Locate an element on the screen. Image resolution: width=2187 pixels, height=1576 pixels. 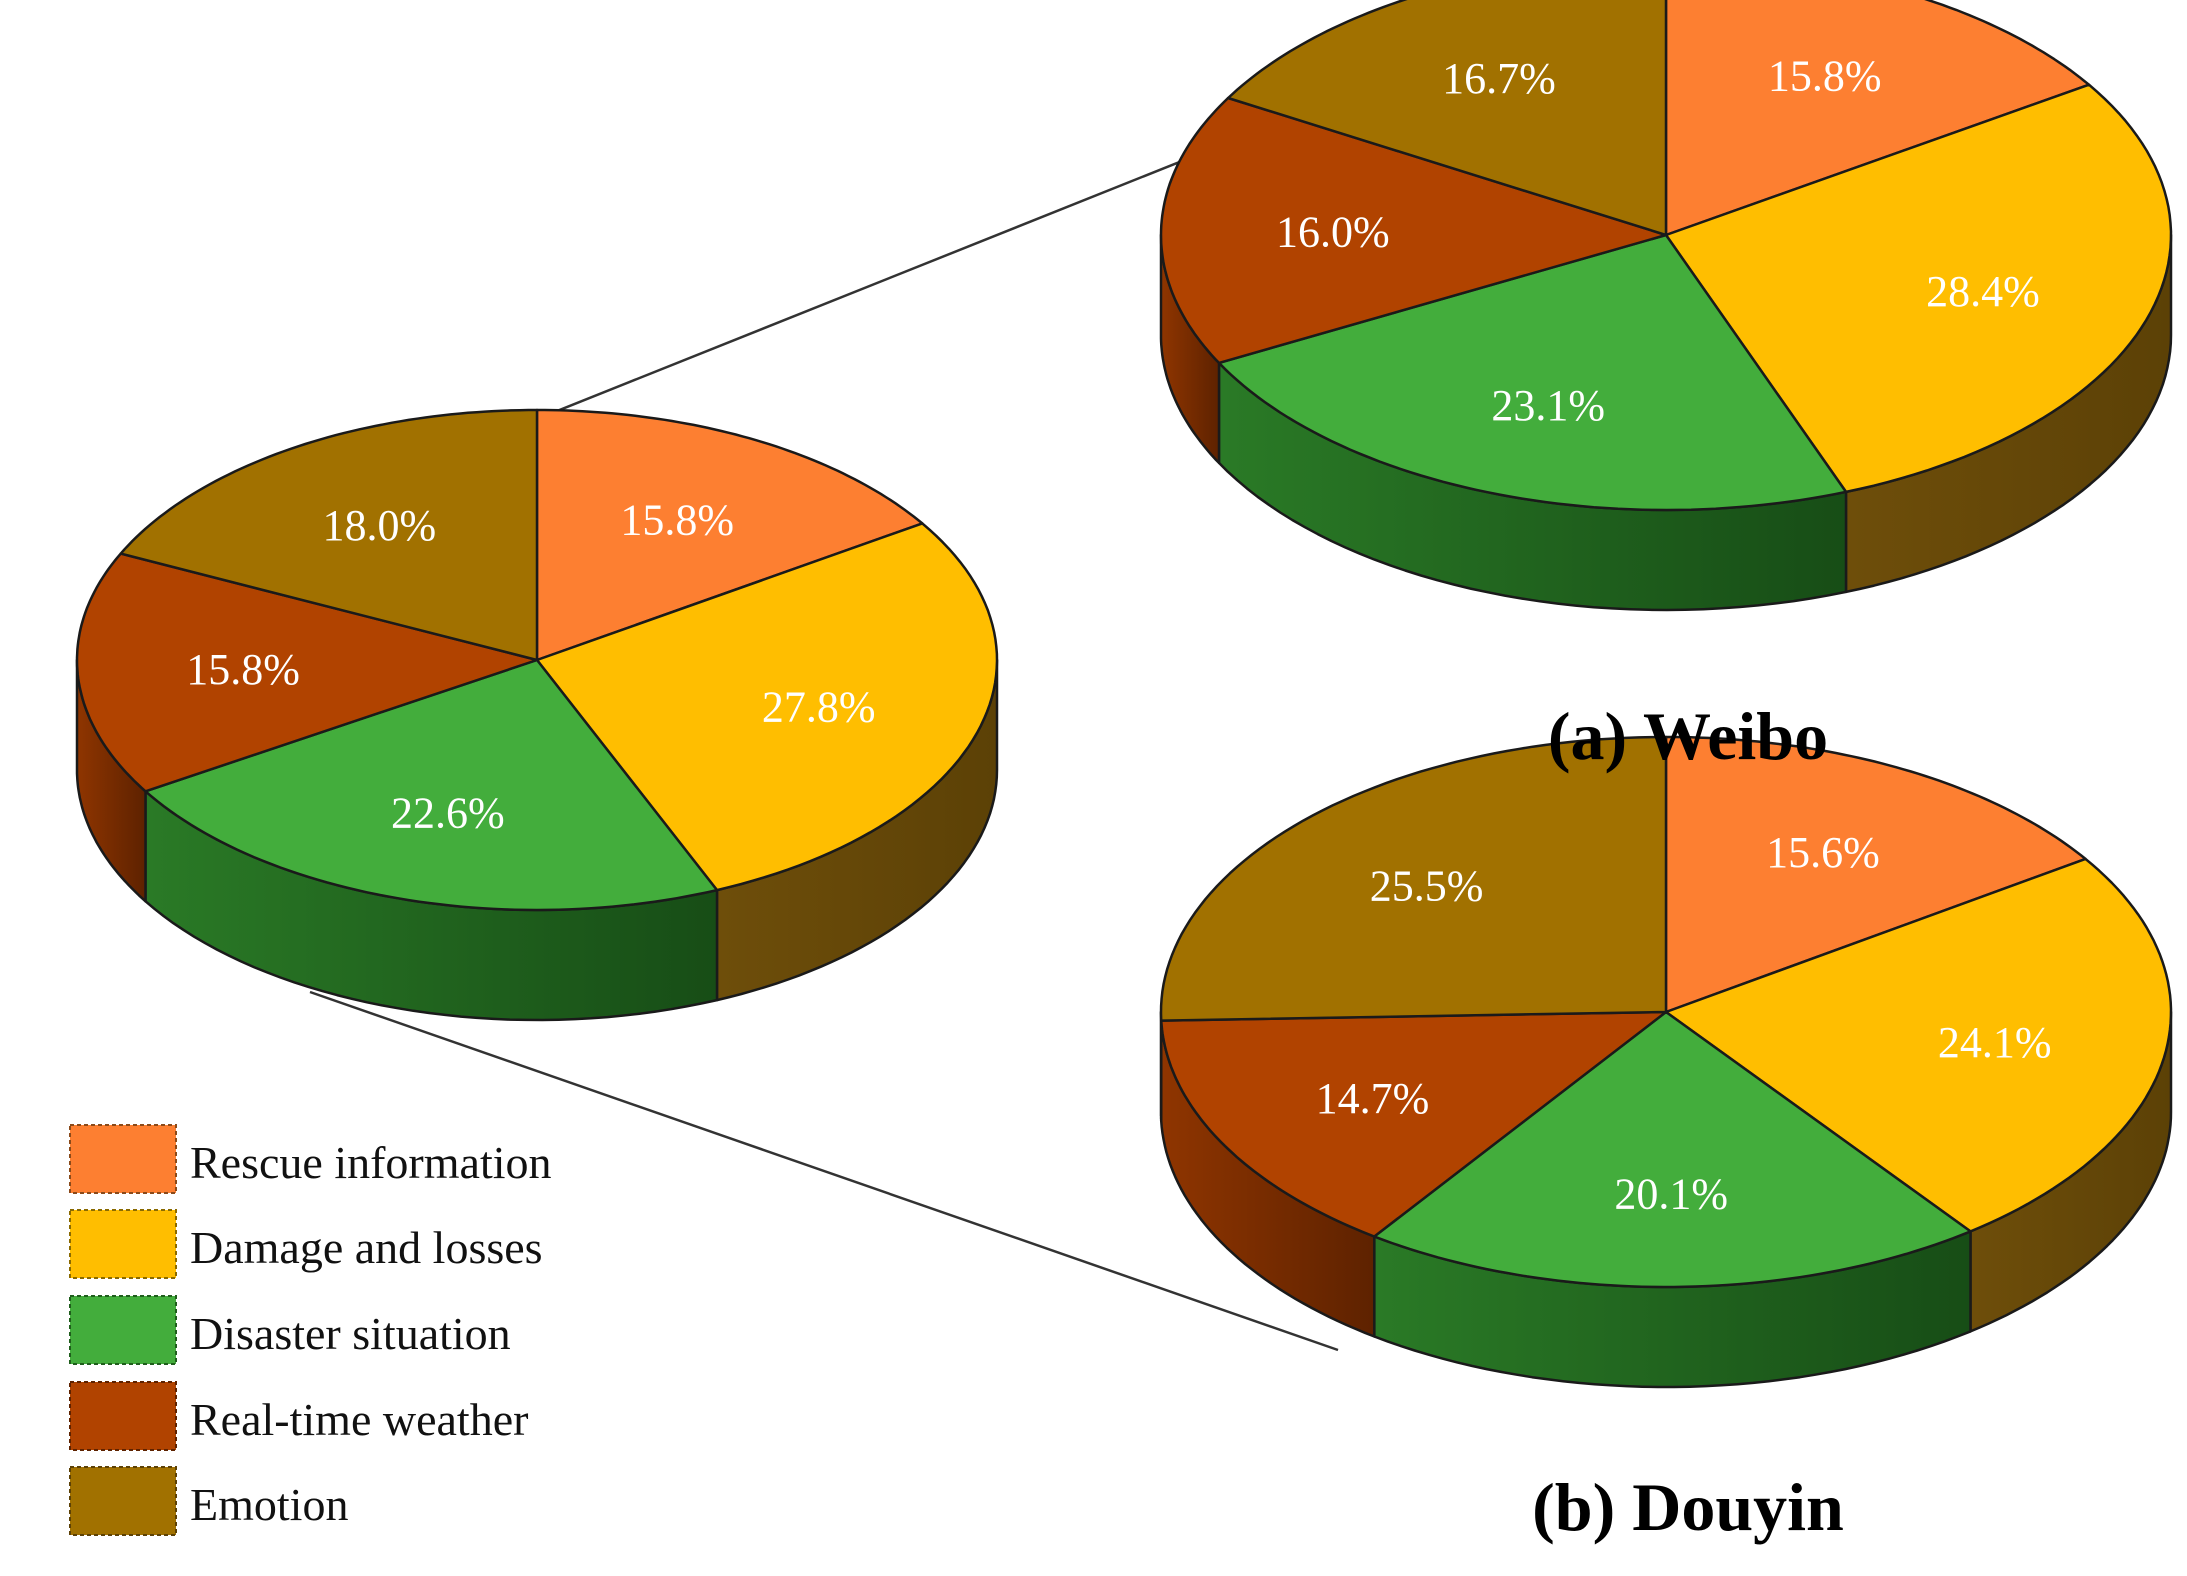
legend-label-damage-and-losses: Damage and losses is located at coordinates (366, 1247).